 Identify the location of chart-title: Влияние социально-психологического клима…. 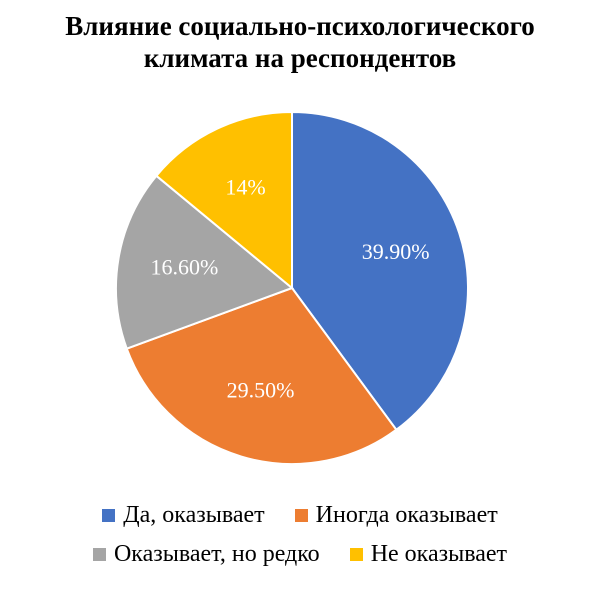
(300, 42).